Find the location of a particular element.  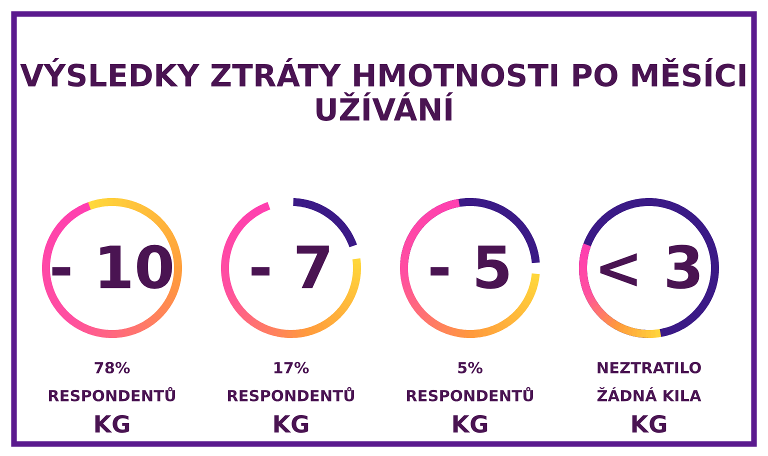

data-label: 5% is located at coordinates (470, 368).